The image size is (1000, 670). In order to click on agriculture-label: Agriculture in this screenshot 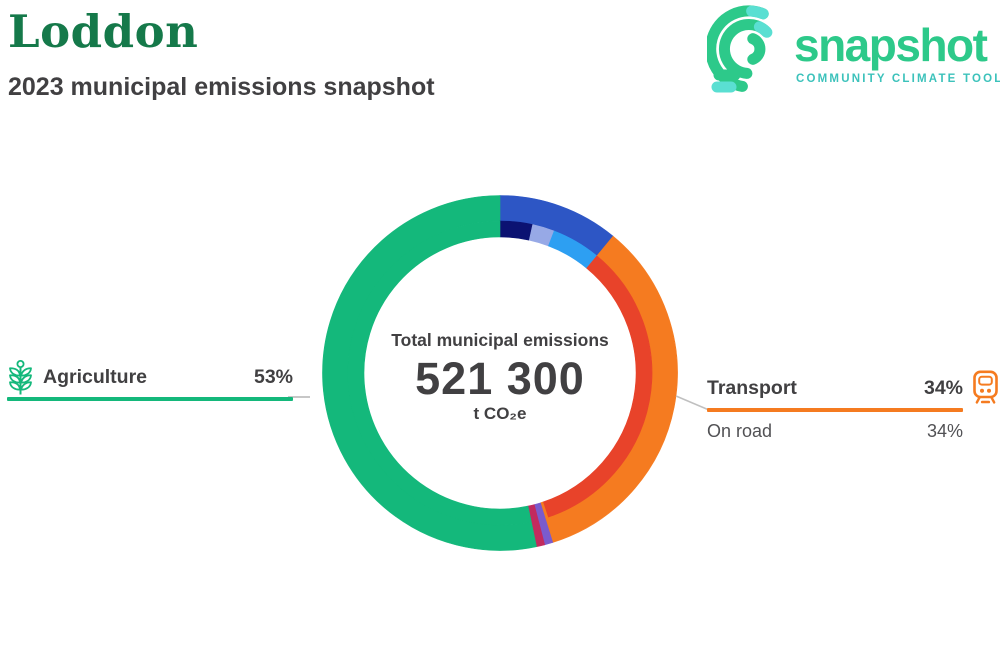, I will do `click(95, 376)`.